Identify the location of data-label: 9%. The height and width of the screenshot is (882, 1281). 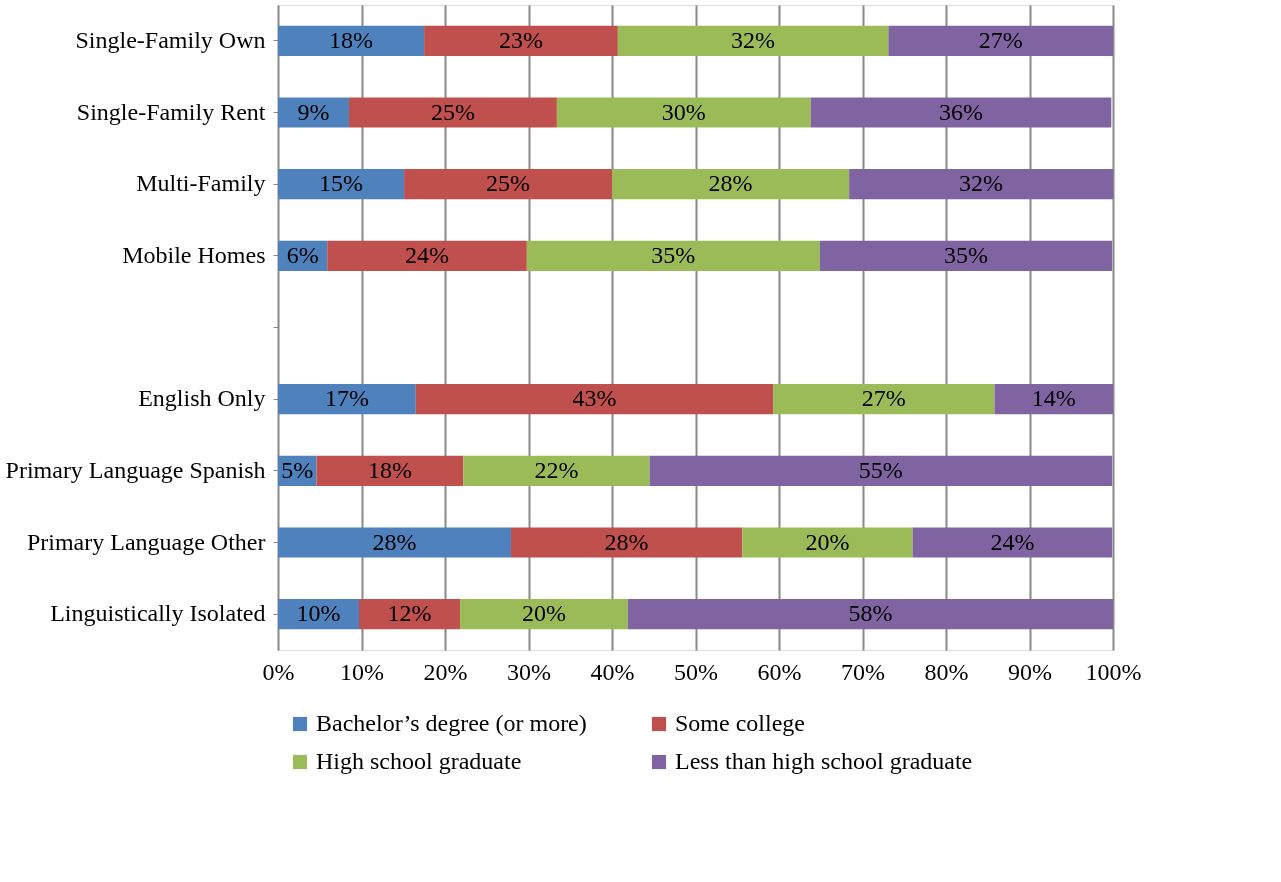
(313, 111).